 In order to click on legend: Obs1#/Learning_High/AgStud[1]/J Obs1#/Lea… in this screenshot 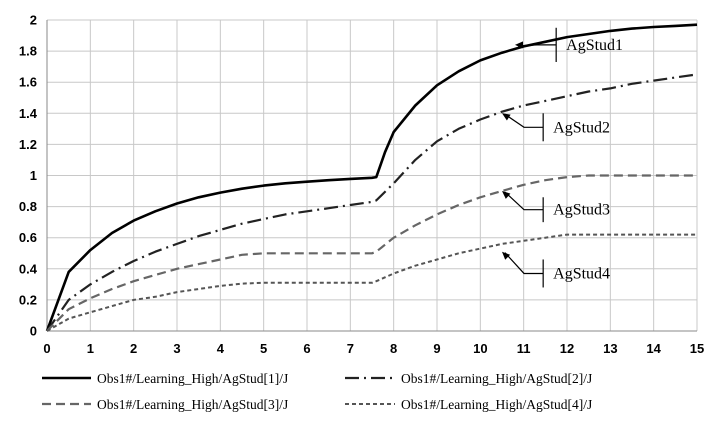, I will do `click(317, 391)`.